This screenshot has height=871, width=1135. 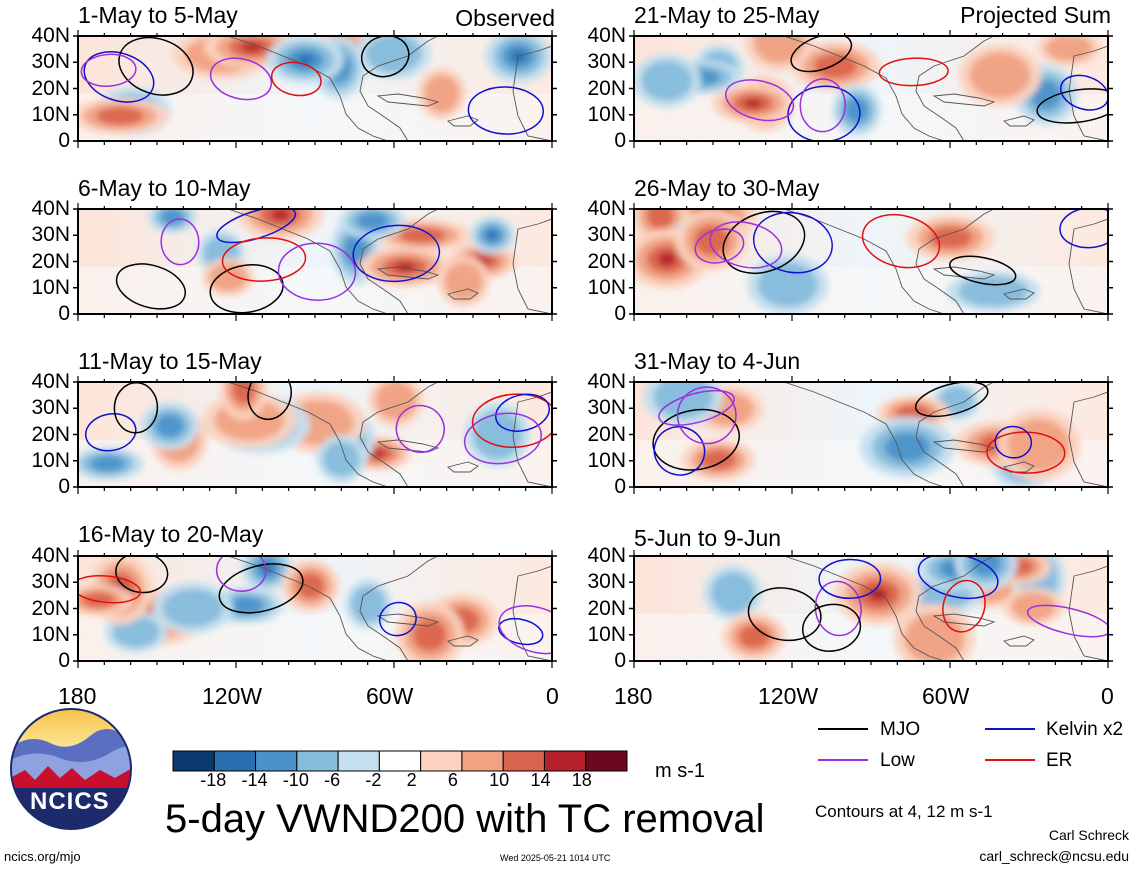 What do you see at coordinates (1107, 696) in the screenshot?
I see `x-tick-0-right: 0` at bounding box center [1107, 696].